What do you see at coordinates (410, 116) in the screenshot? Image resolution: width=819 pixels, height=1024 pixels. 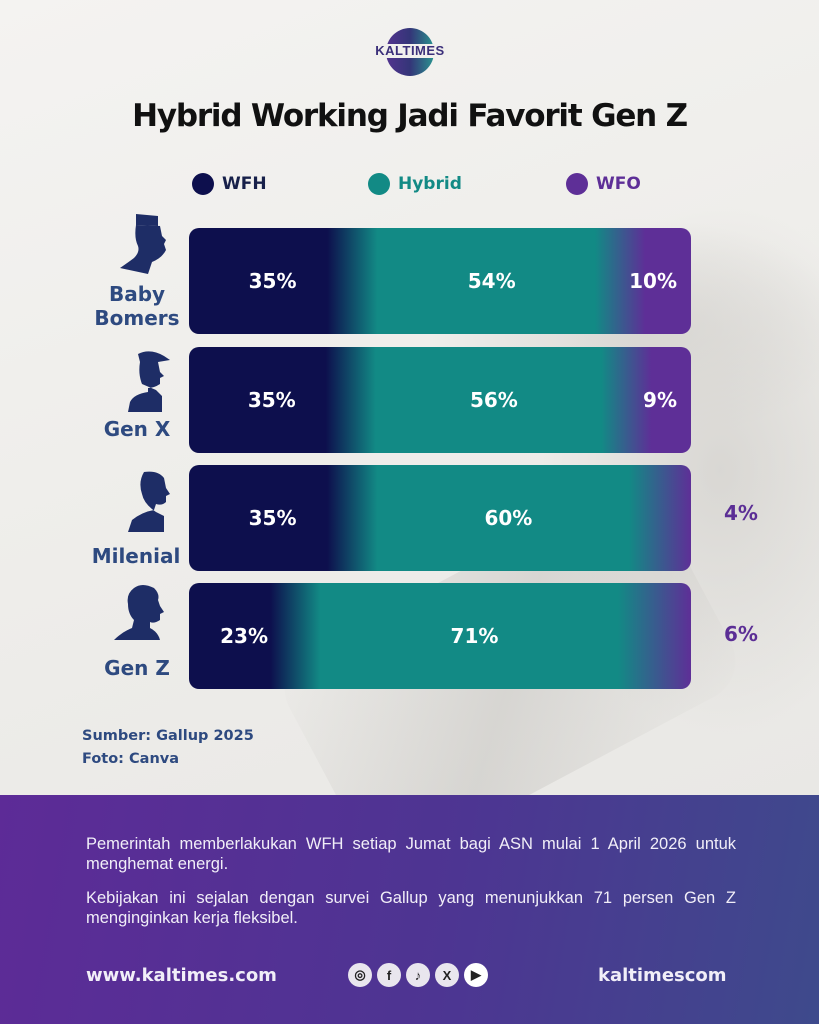 I see `chart-title: Hybrid Working Jadi Favorit Gen Z` at bounding box center [410, 116].